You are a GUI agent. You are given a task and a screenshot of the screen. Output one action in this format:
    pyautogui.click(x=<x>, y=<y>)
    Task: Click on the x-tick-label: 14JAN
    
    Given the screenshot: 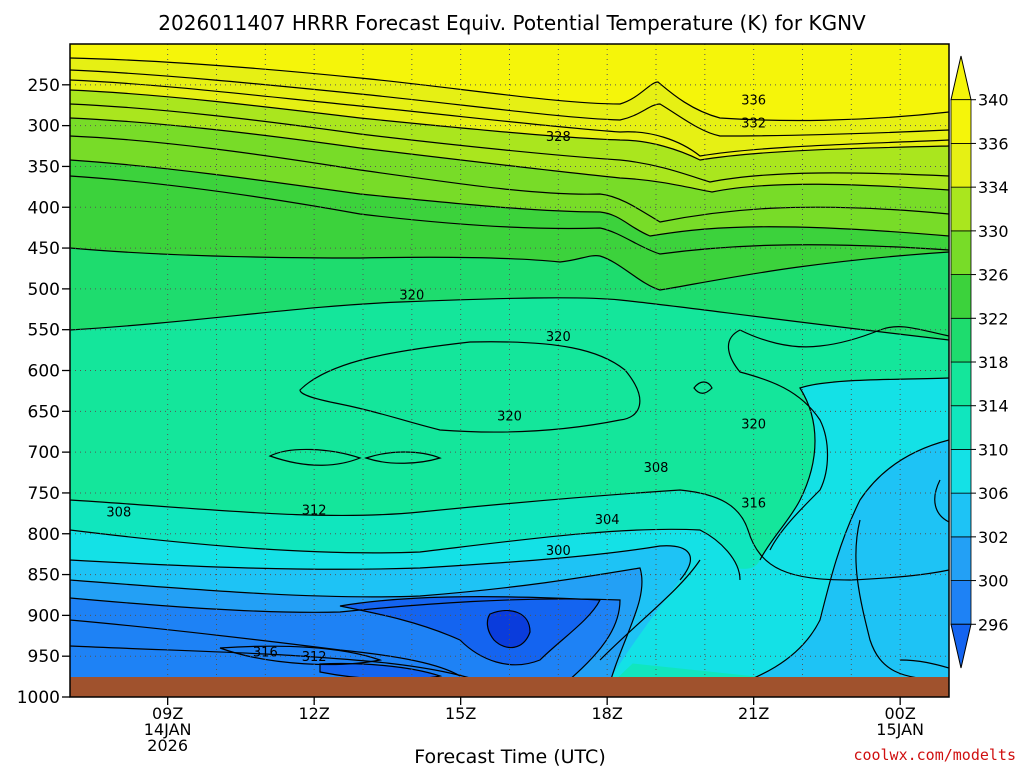 What is the action you would take?
    pyautogui.click(x=168, y=729)
    